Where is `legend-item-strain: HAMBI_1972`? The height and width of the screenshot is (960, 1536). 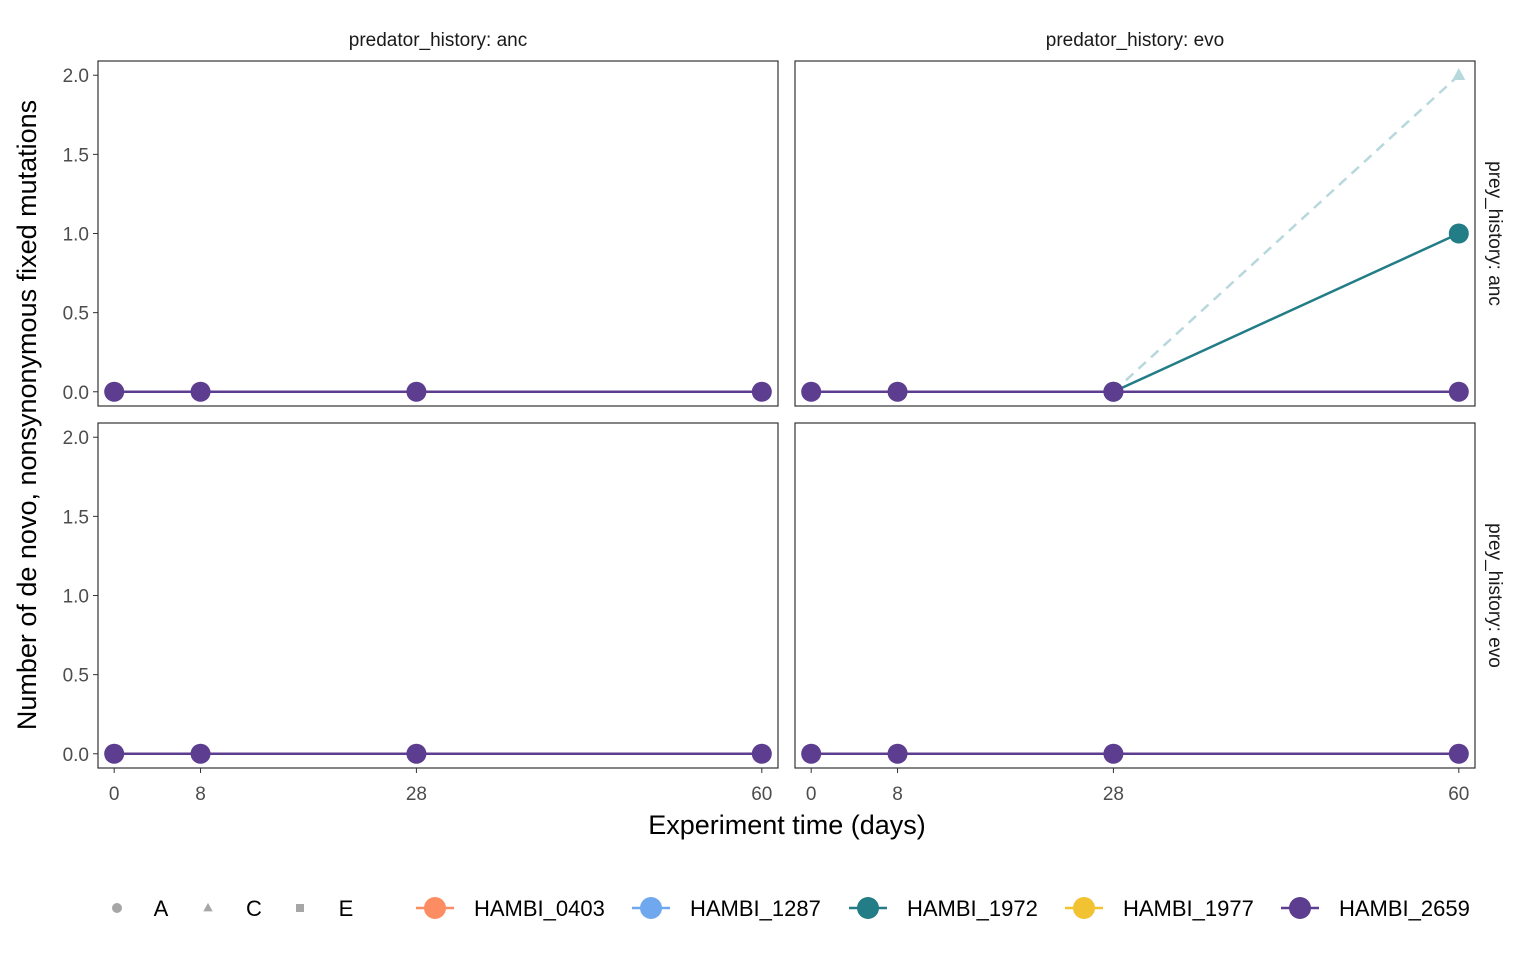
legend-item-strain: HAMBI_1972 is located at coordinates (943, 908).